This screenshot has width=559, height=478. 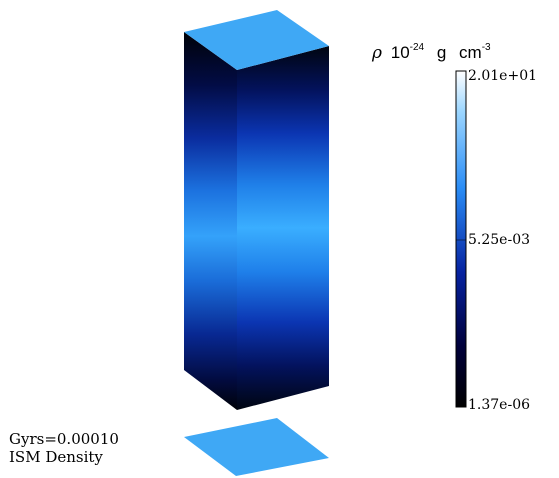 I want to click on colorbar-unit2-exponent: -3, so click(x=486, y=47).